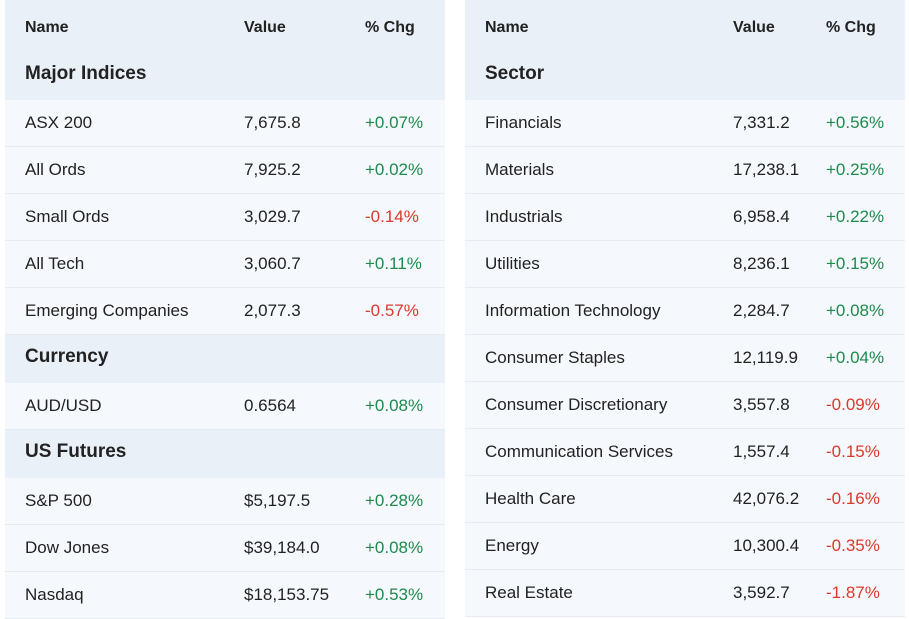 Image resolution: width=909 pixels, height=619 pixels. I want to click on change: +0.04%, so click(855, 357).